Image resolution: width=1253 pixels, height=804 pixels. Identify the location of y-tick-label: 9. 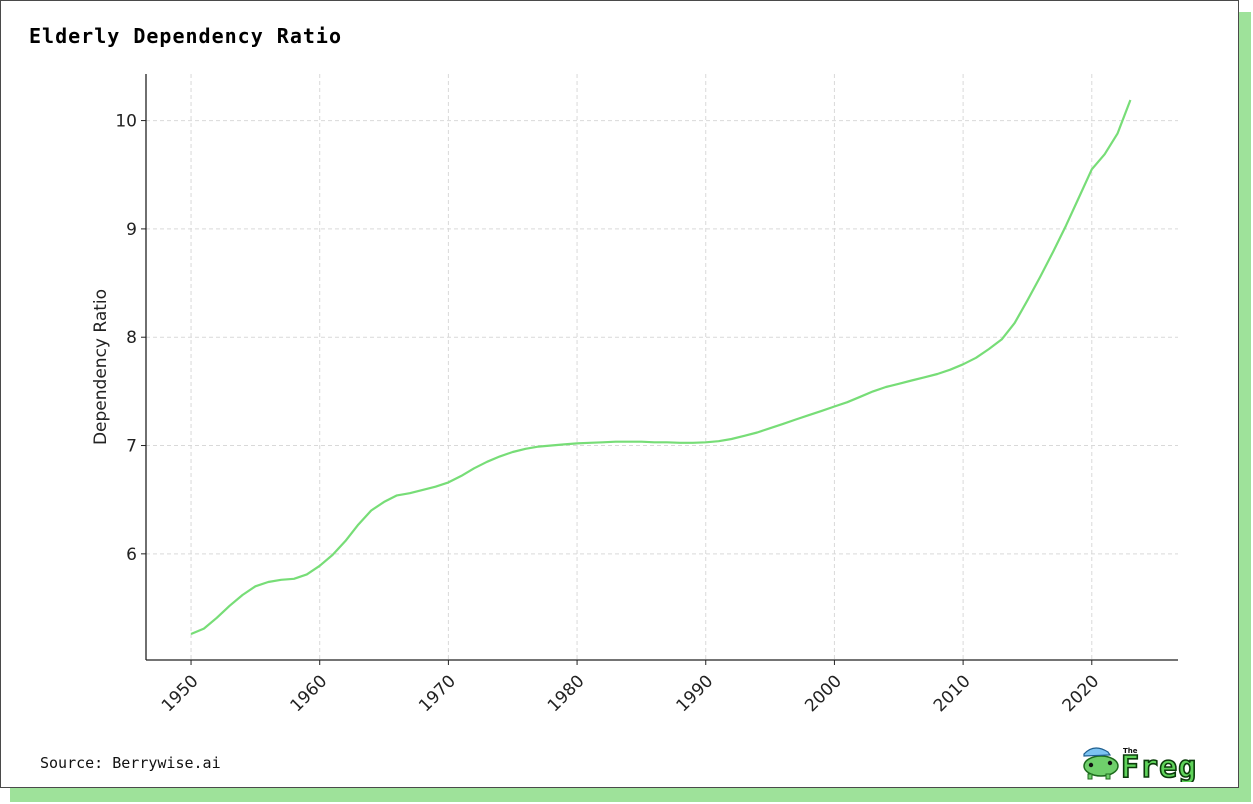
(131, 230).